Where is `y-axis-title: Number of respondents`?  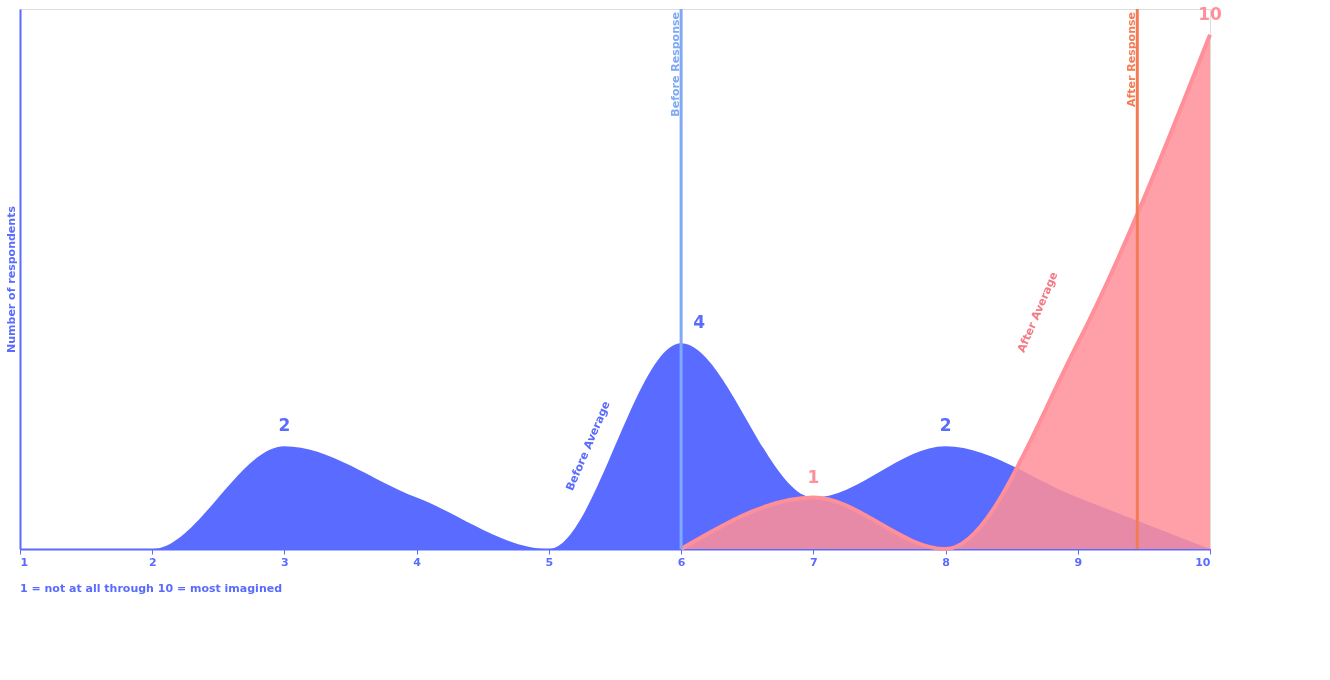
y-axis-title: Number of respondents is located at coordinates (11, 279).